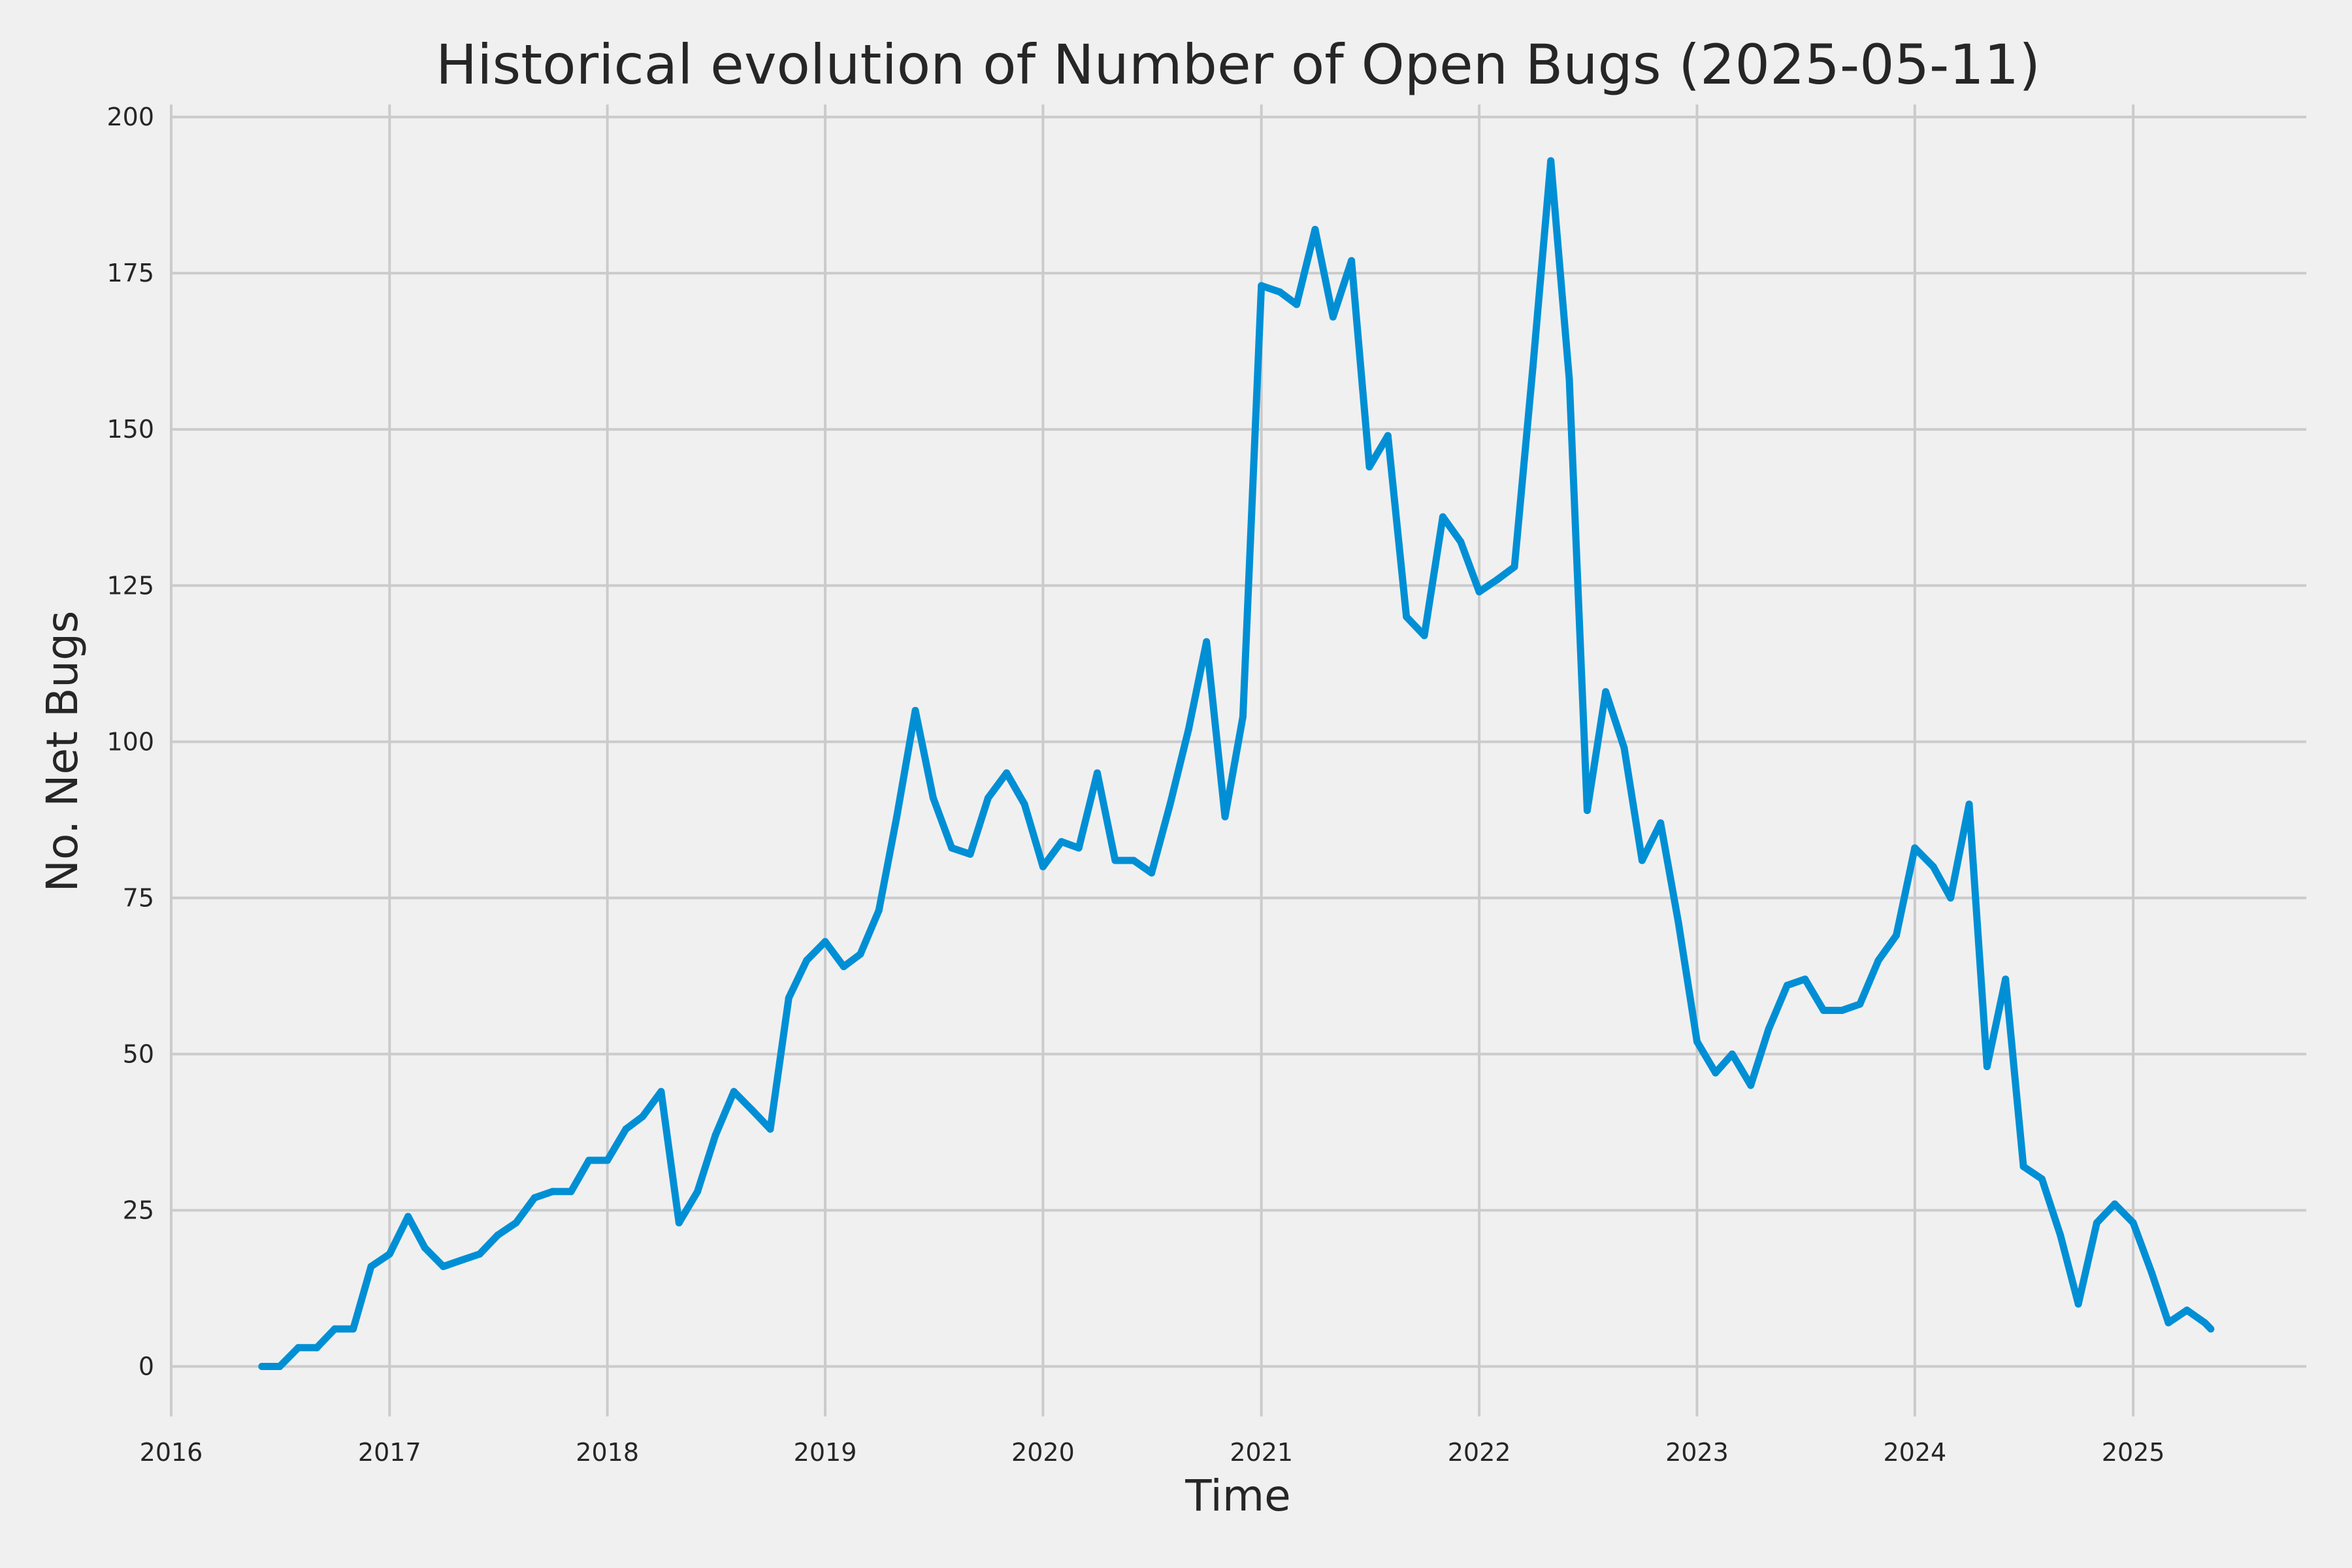 This screenshot has height=1568, width=2352. What do you see at coordinates (130, 429) in the screenshot?
I see `y-tick-label: 150` at bounding box center [130, 429].